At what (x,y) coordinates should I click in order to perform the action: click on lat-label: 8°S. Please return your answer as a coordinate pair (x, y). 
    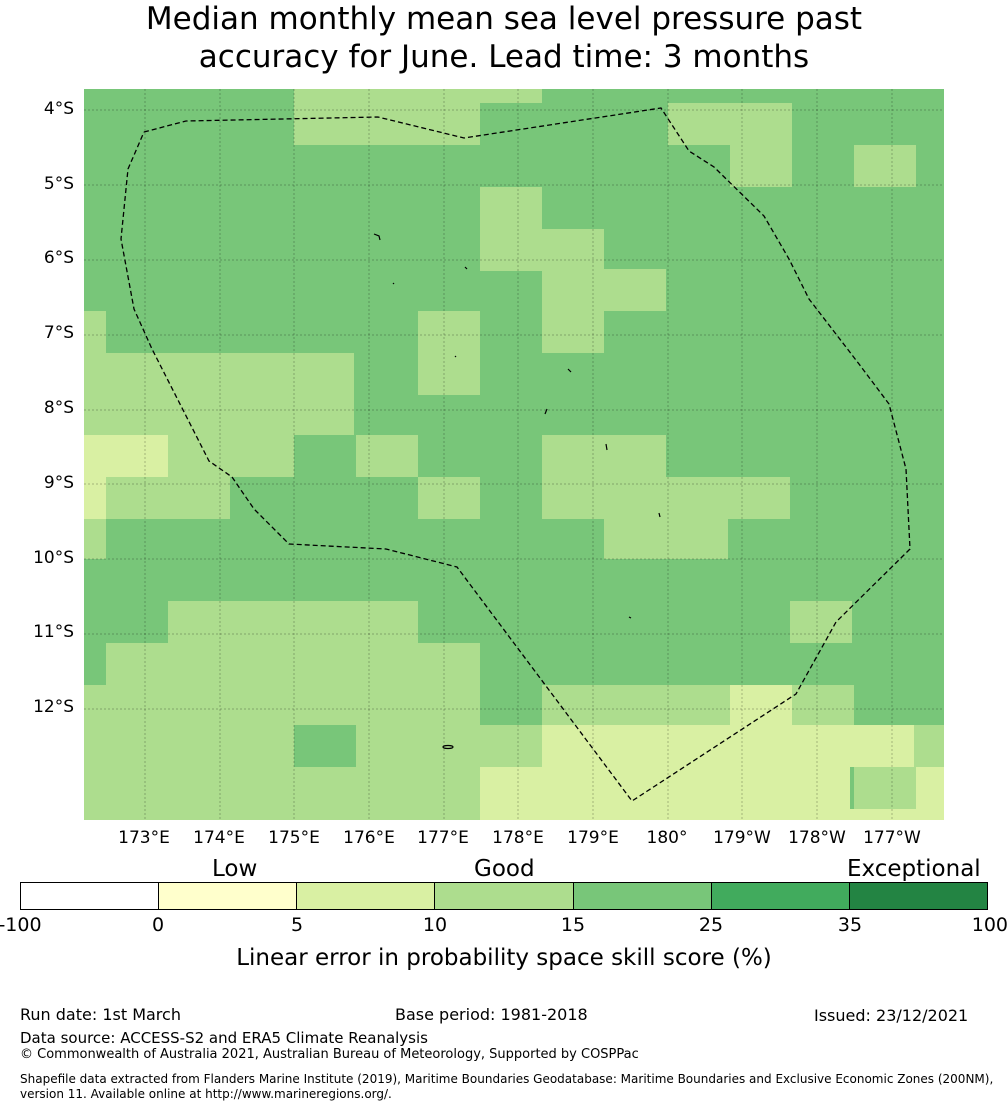
    Looking at the image, I should click on (58, 408).